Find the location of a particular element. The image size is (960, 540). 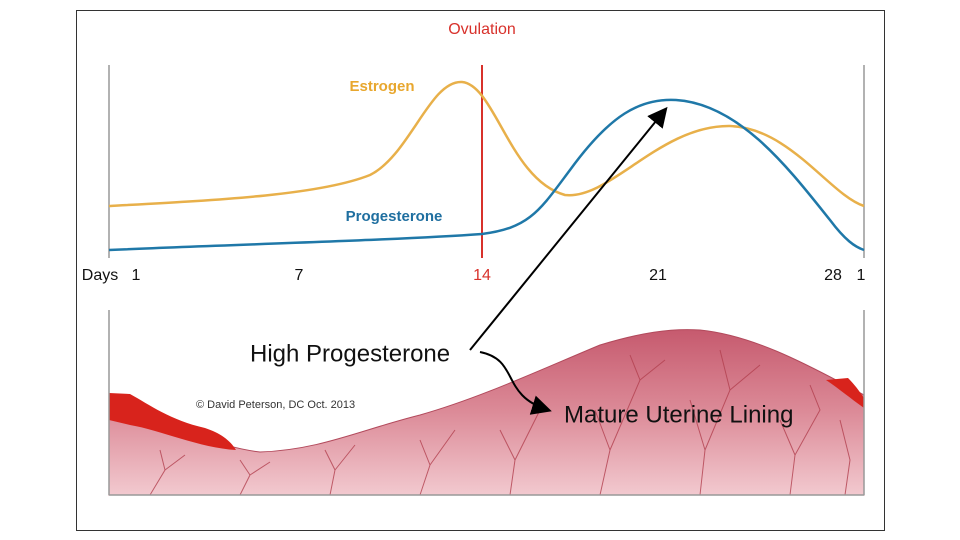

axis-label: Days is located at coordinates (100, 275).